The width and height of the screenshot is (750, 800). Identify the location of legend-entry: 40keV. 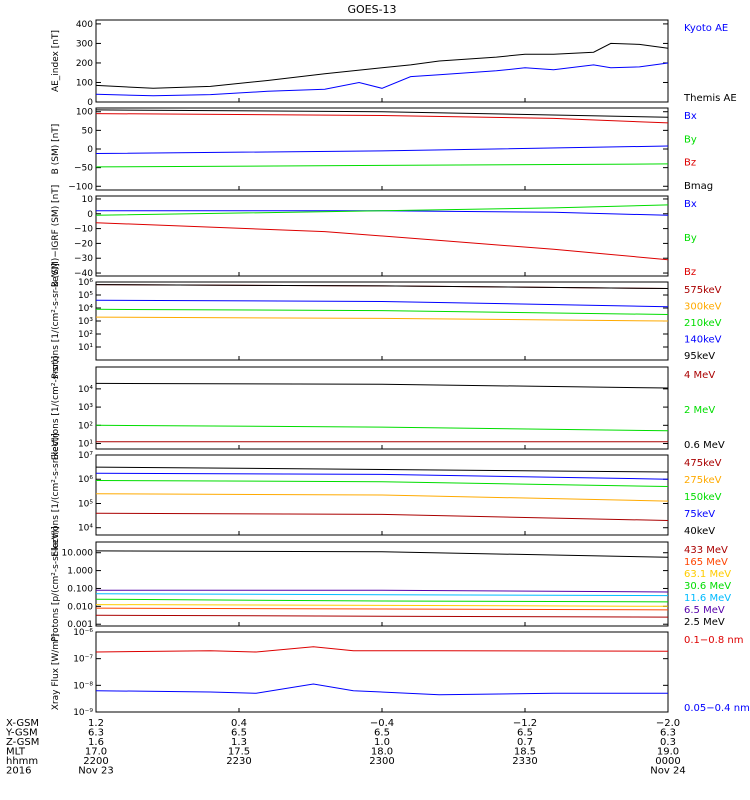
(699, 531).